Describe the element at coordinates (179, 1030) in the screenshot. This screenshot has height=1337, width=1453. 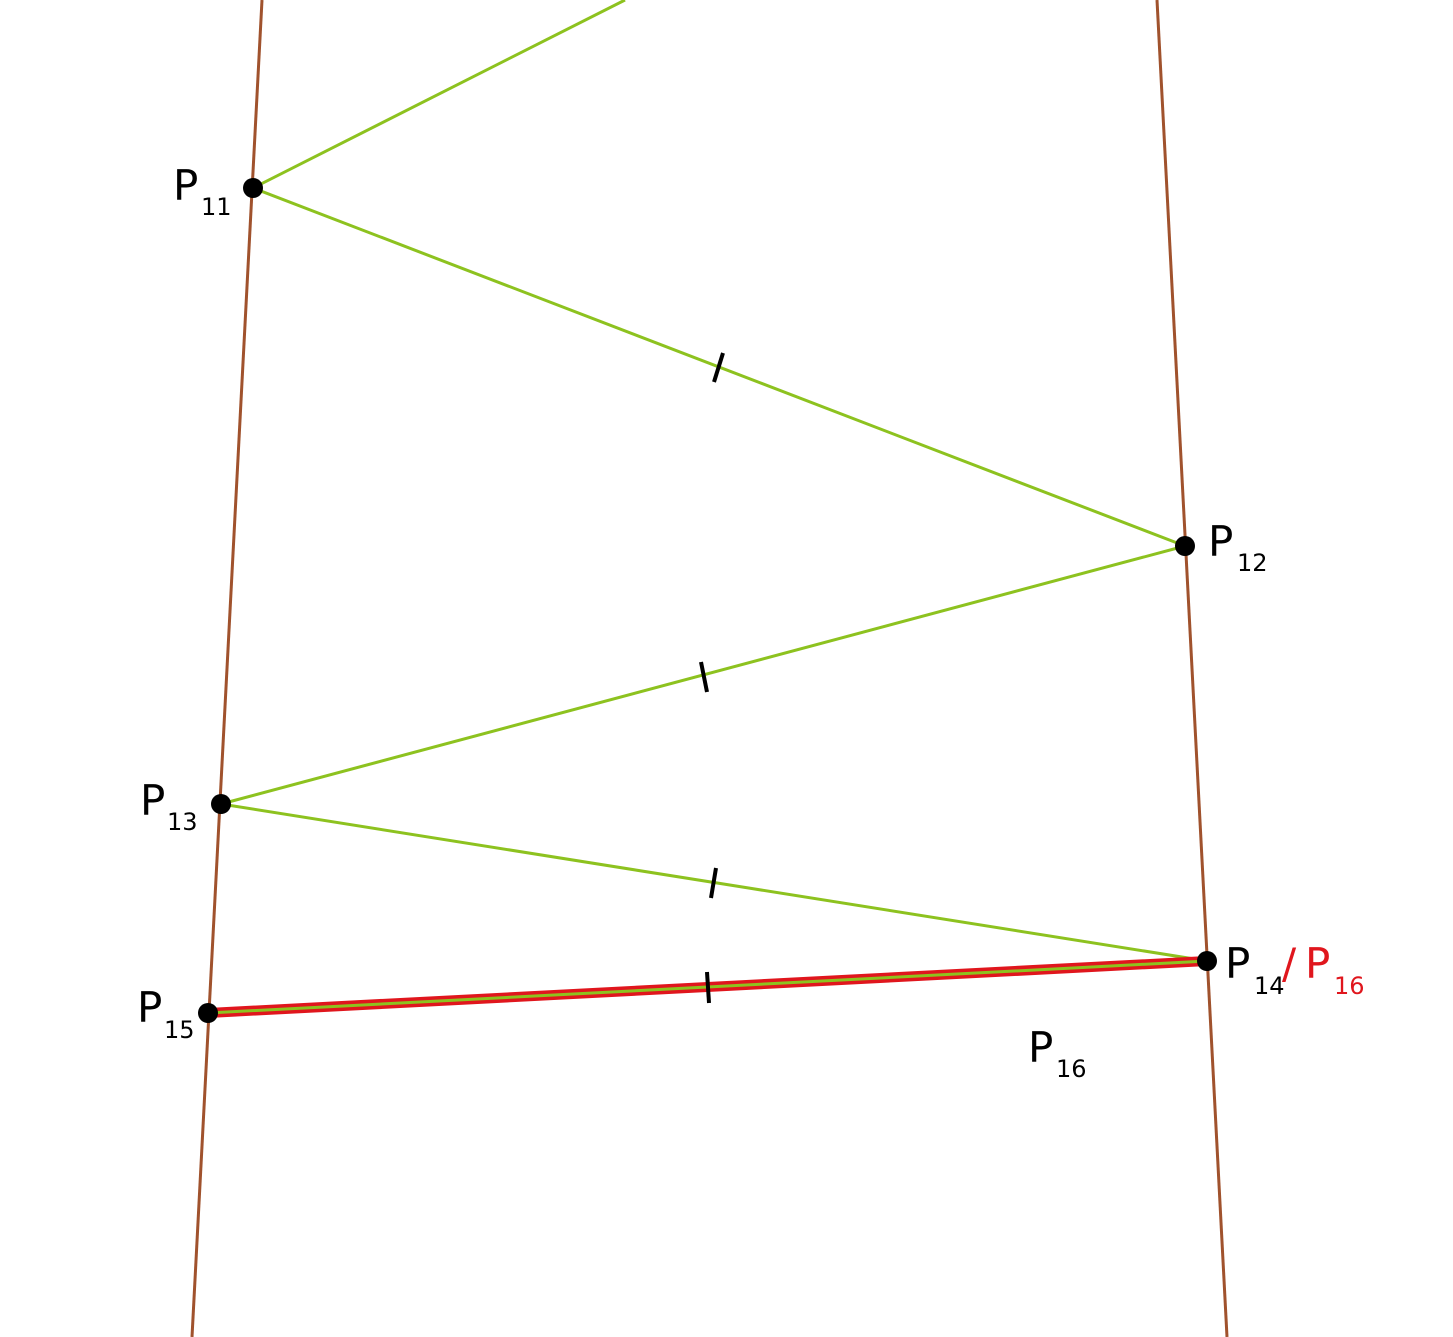
I see `point-subscript: 15` at that location.